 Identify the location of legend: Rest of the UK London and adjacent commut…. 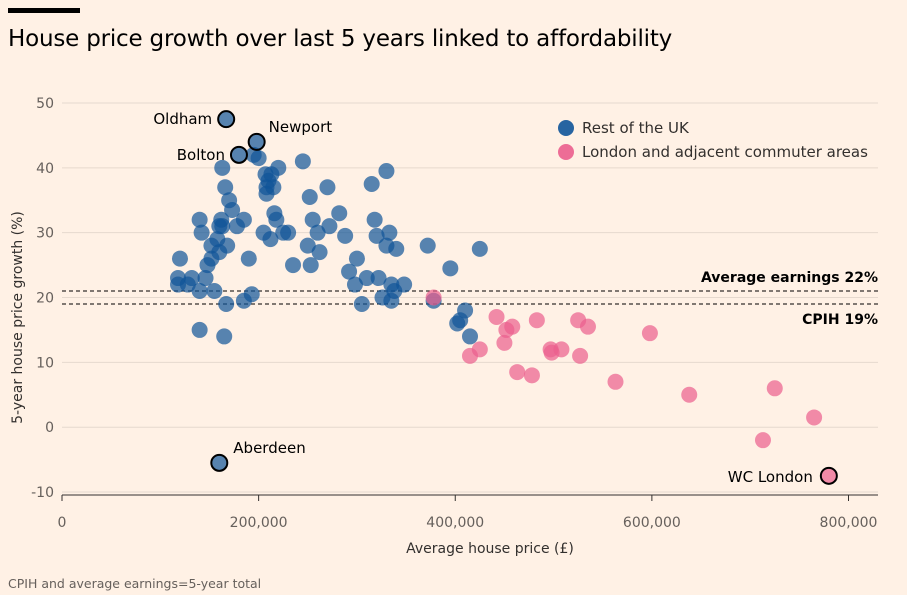
(713, 140).